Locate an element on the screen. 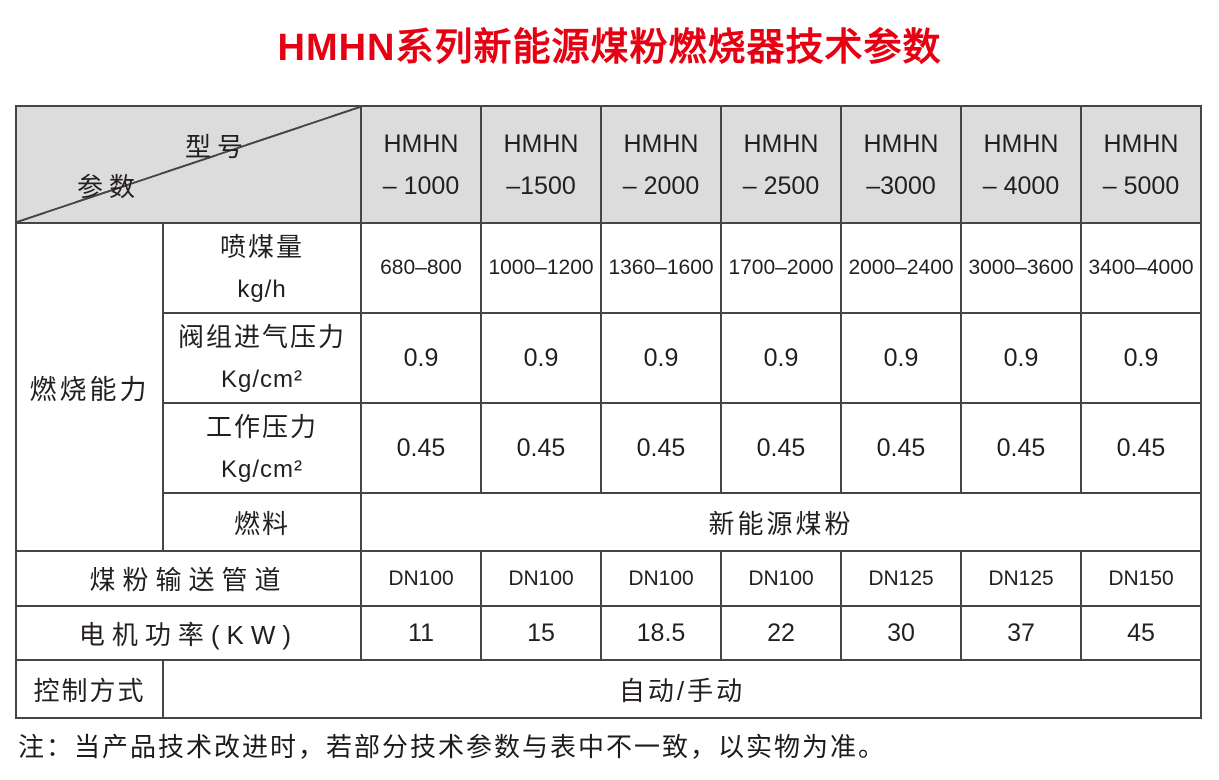 Image resolution: width=1219 pixels, height=780 pixels. row-label-motor-power: 电机功率(KW) is located at coordinates (188, 633).